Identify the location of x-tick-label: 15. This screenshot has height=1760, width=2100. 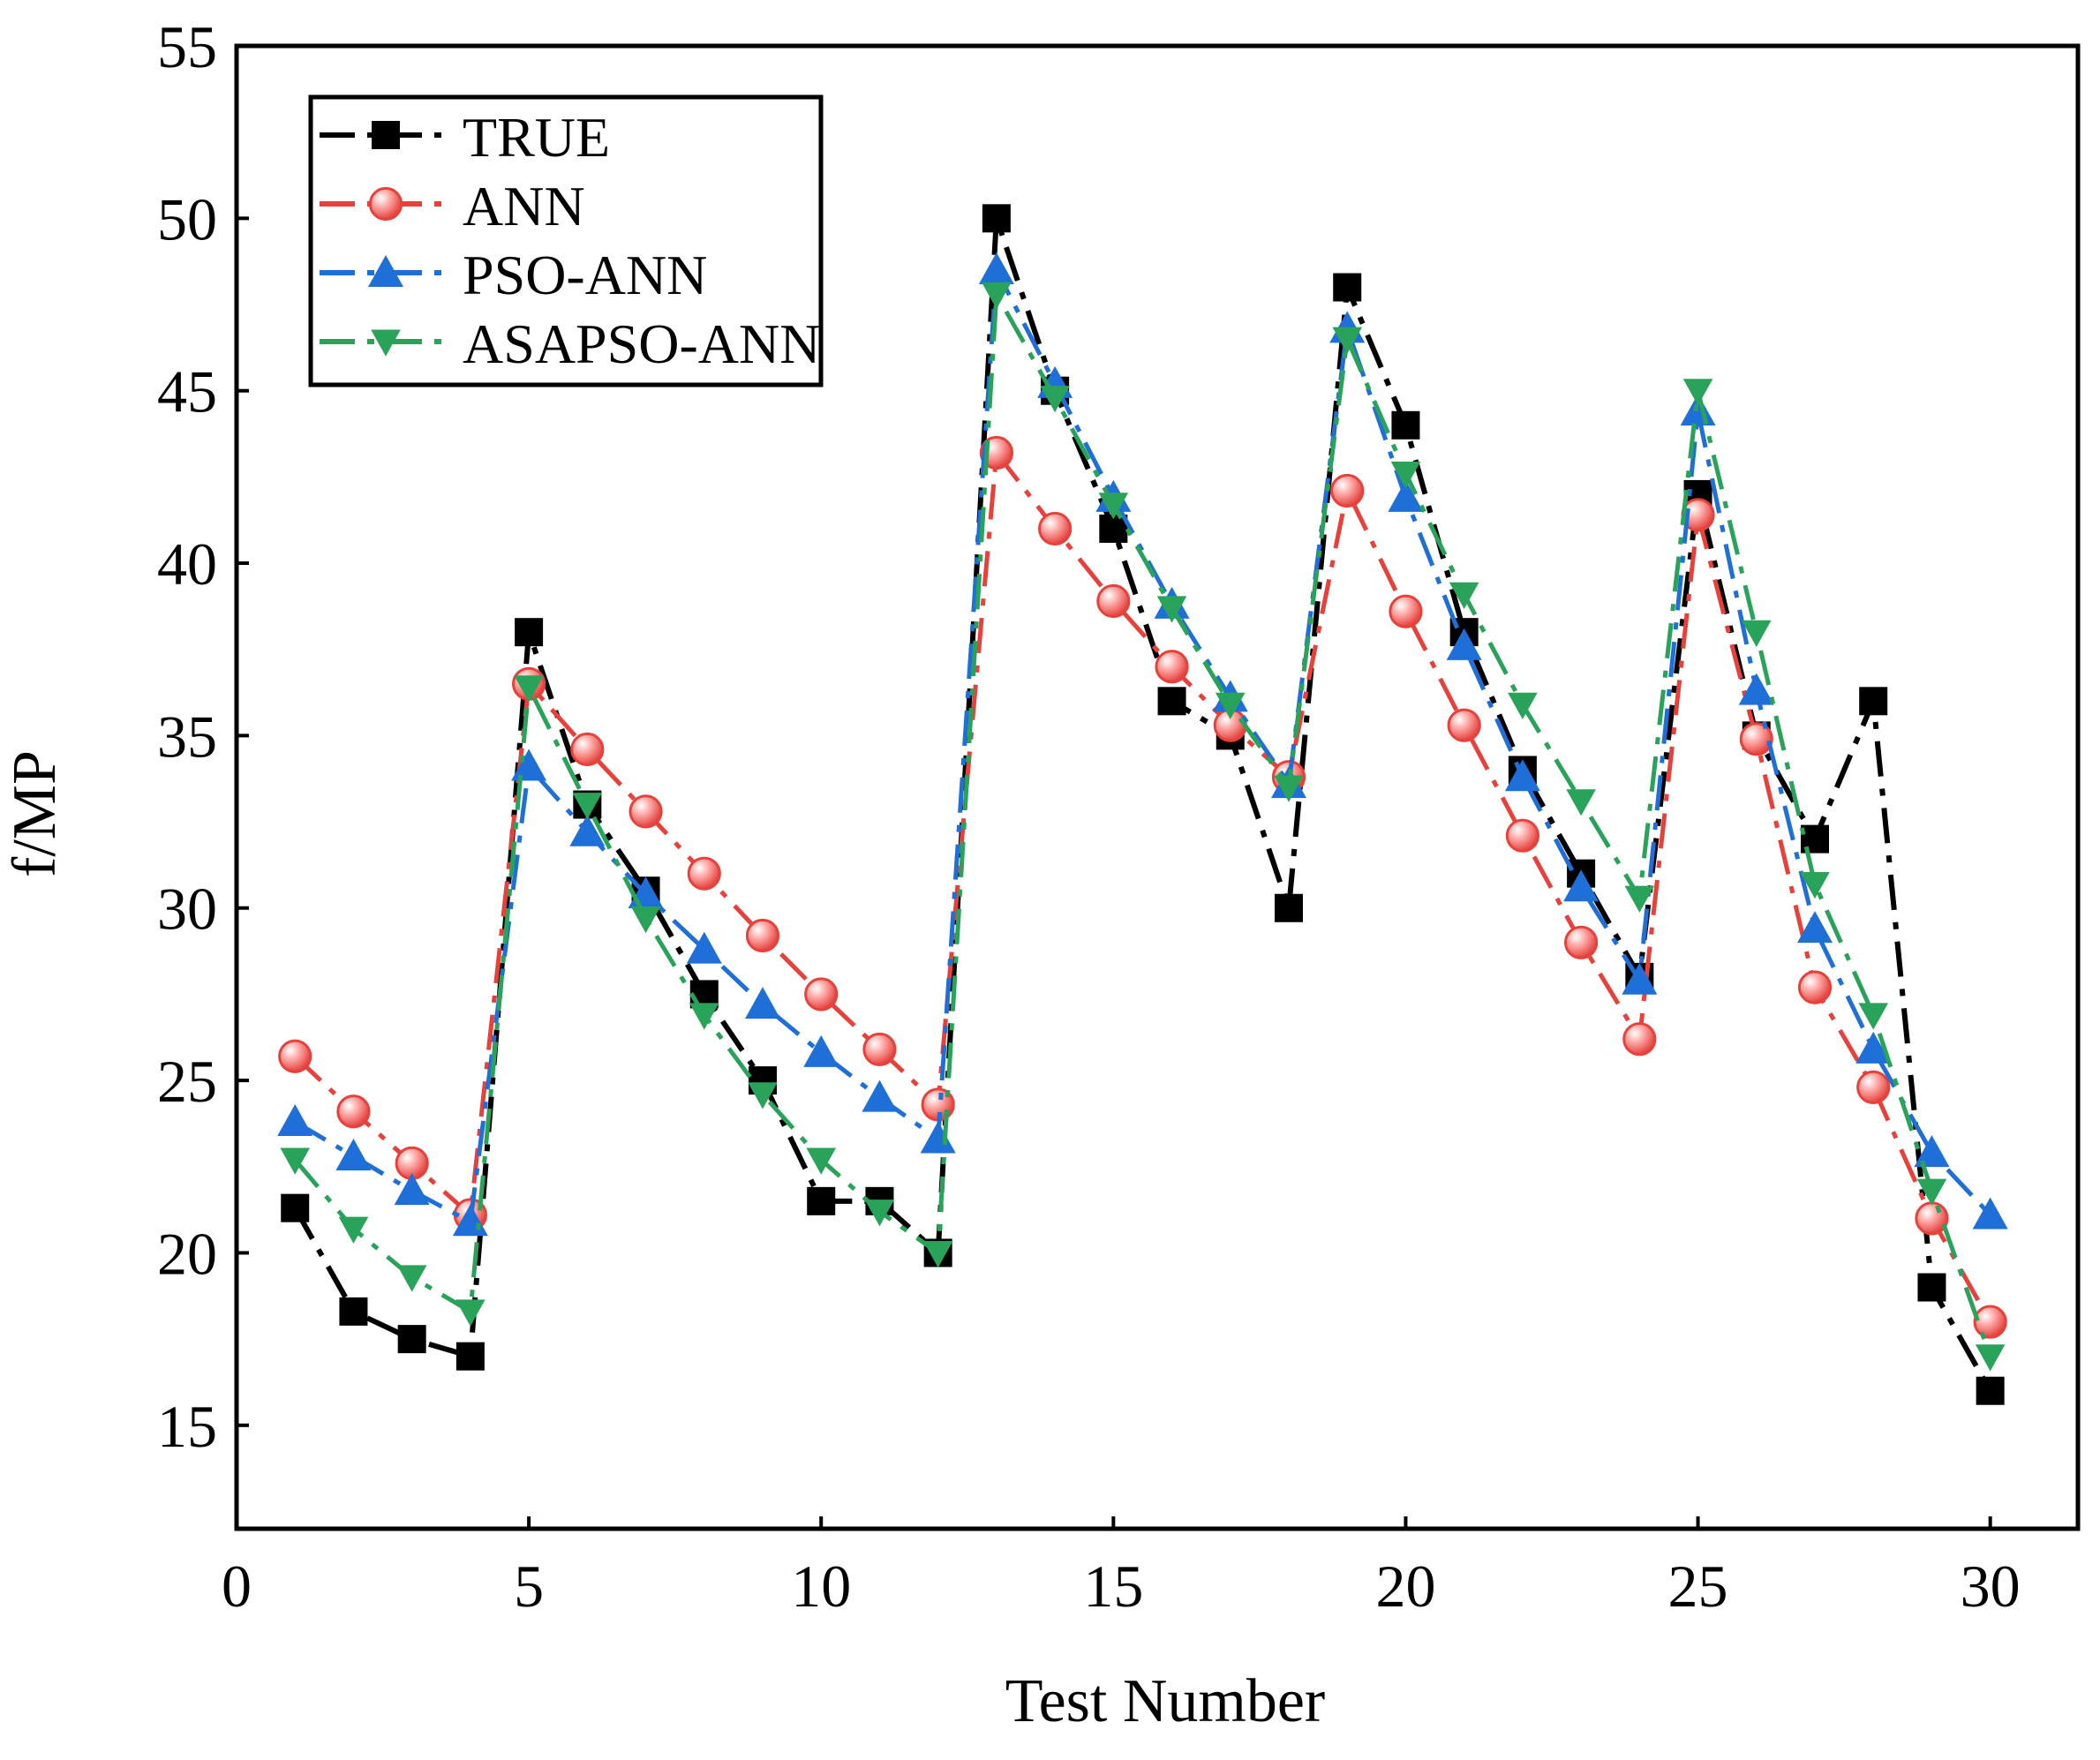
(1113, 1587).